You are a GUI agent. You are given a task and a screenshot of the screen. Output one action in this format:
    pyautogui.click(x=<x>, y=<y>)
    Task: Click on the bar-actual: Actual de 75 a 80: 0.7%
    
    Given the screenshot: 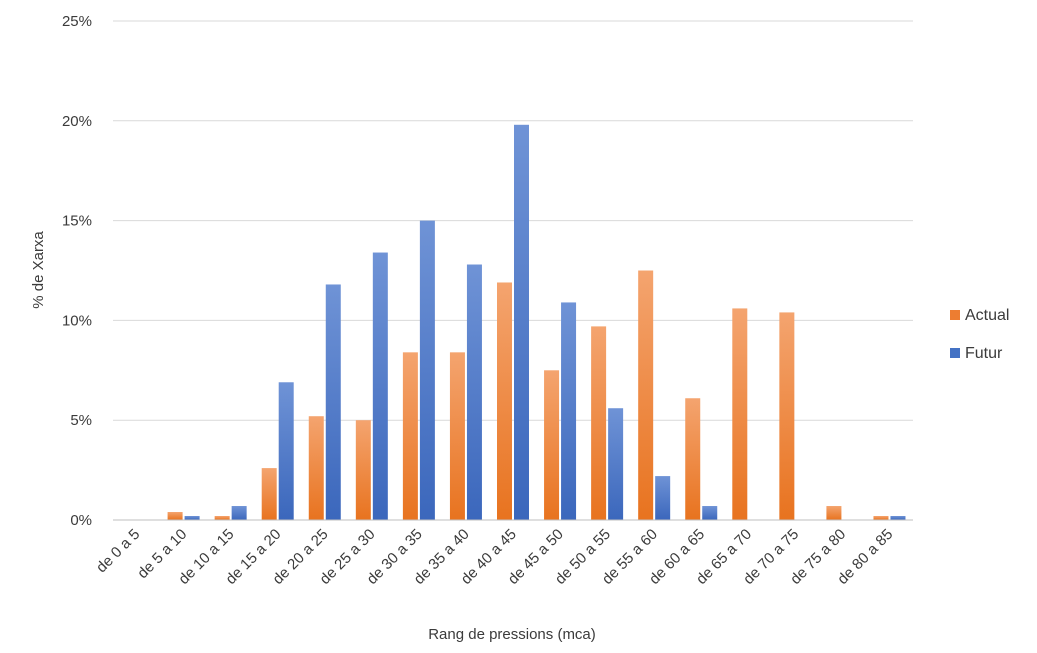 What is the action you would take?
    pyautogui.click(x=834, y=513)
    